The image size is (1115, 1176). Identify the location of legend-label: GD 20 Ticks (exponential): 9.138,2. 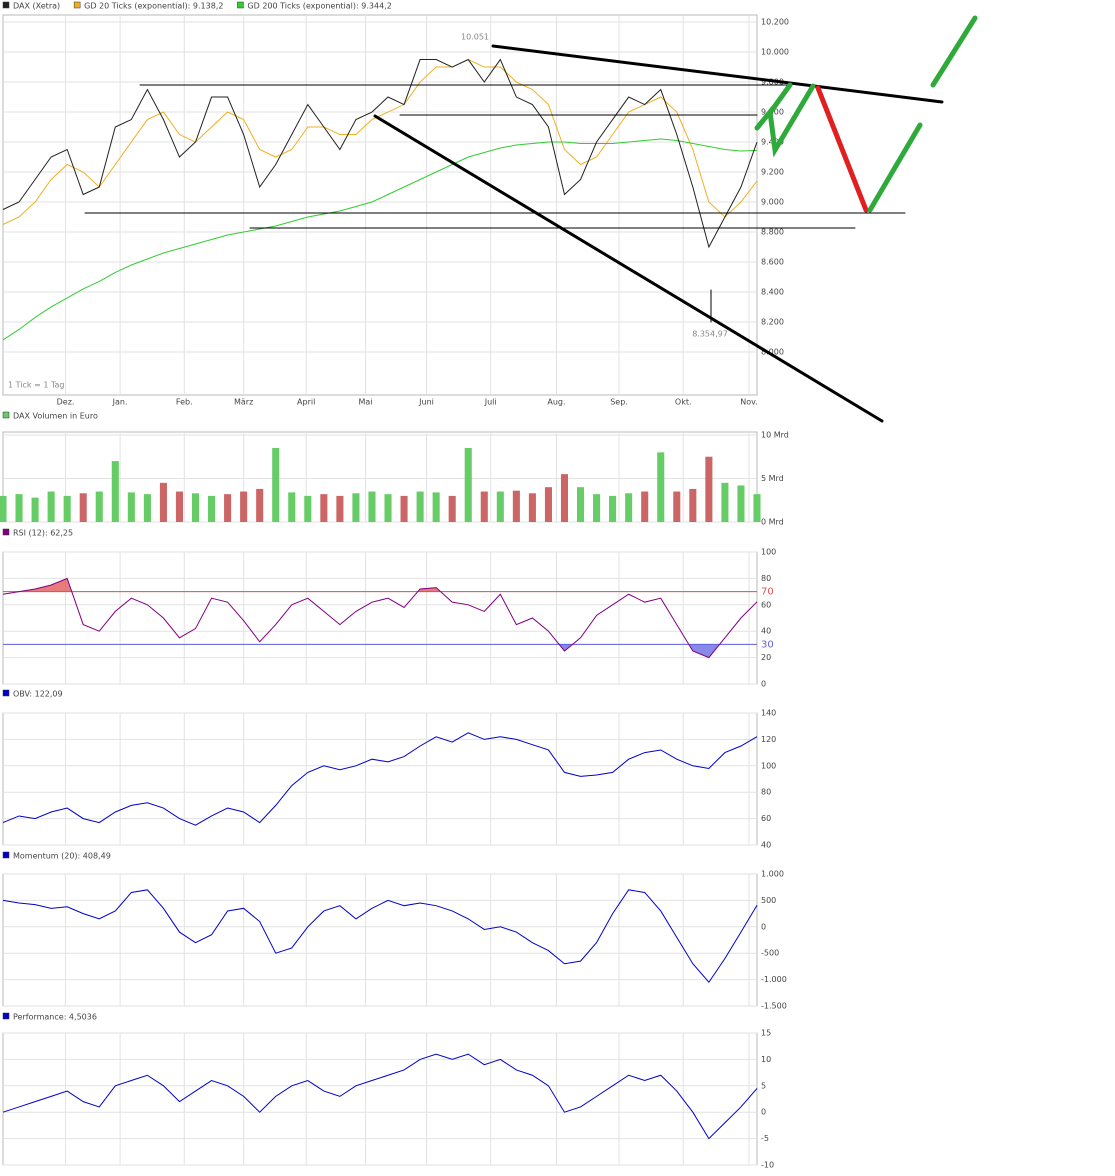
(153, 6).